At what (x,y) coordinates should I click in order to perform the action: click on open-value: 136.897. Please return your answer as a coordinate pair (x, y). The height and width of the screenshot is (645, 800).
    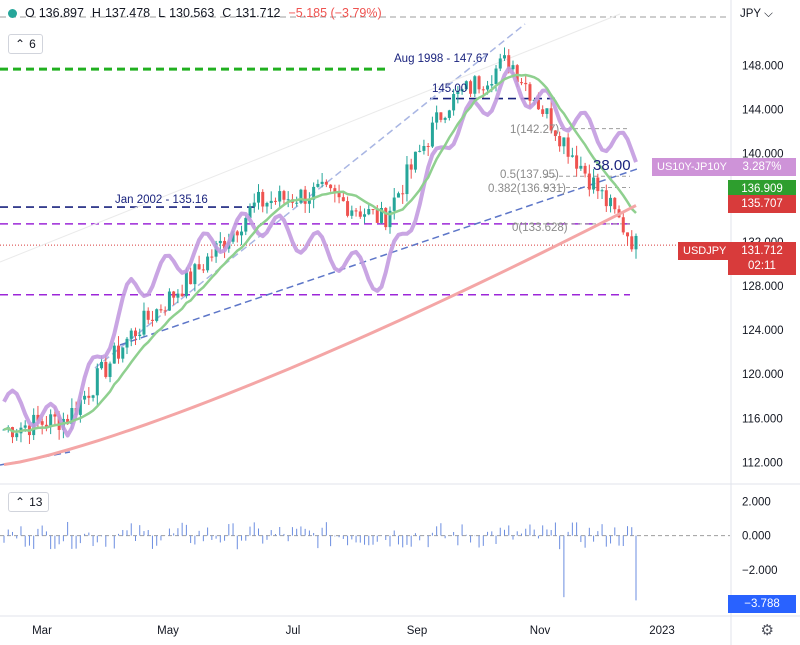
    Looking at the image, I should click on (61, 13).